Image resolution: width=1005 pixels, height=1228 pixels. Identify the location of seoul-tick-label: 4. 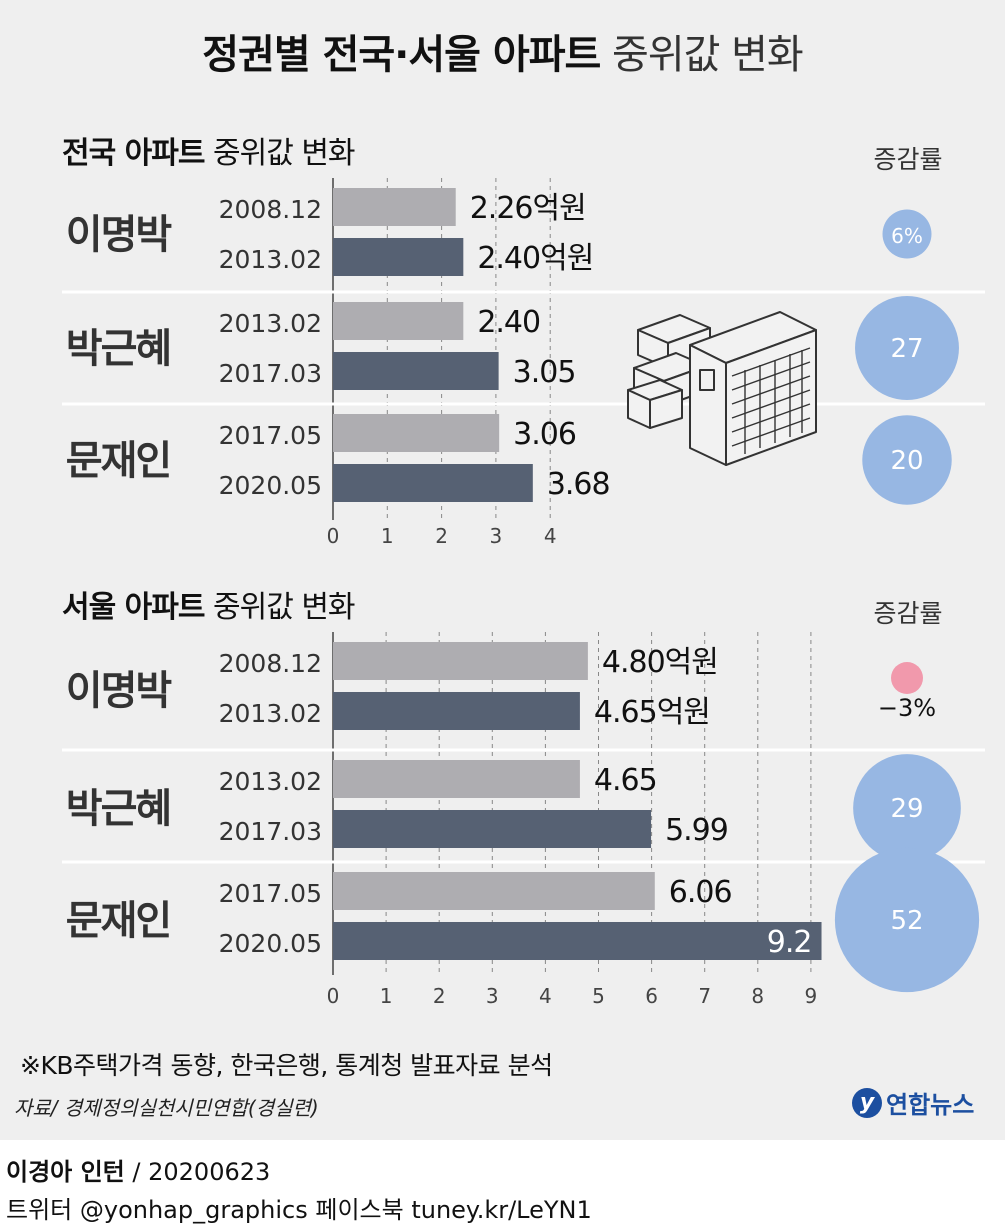
(545, 996).